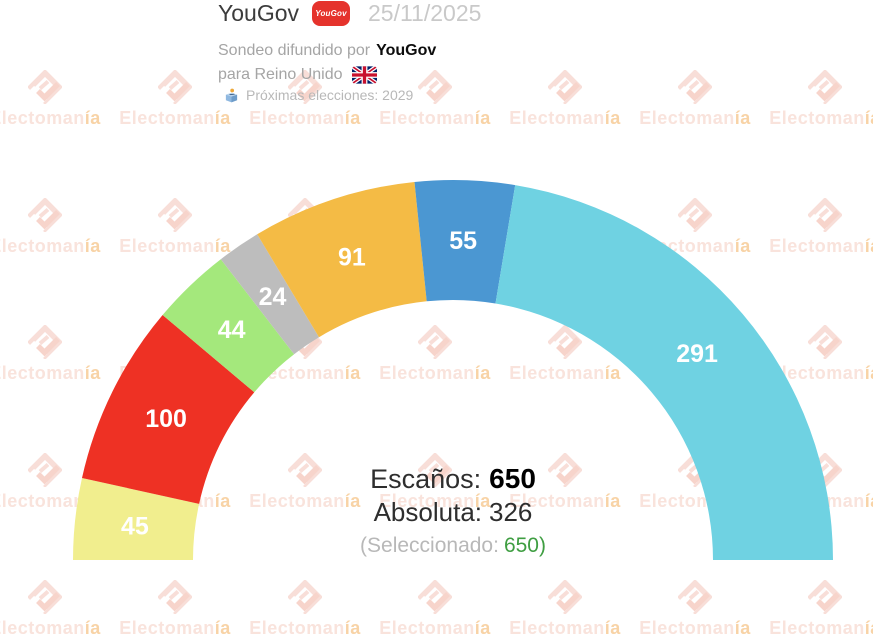 The width and height of the screenshot is (873, 638). What do you see at coordinates (352, 257) in the screenshot?
I see `segment-seat-count: 91` at bounding box center [352, 257].